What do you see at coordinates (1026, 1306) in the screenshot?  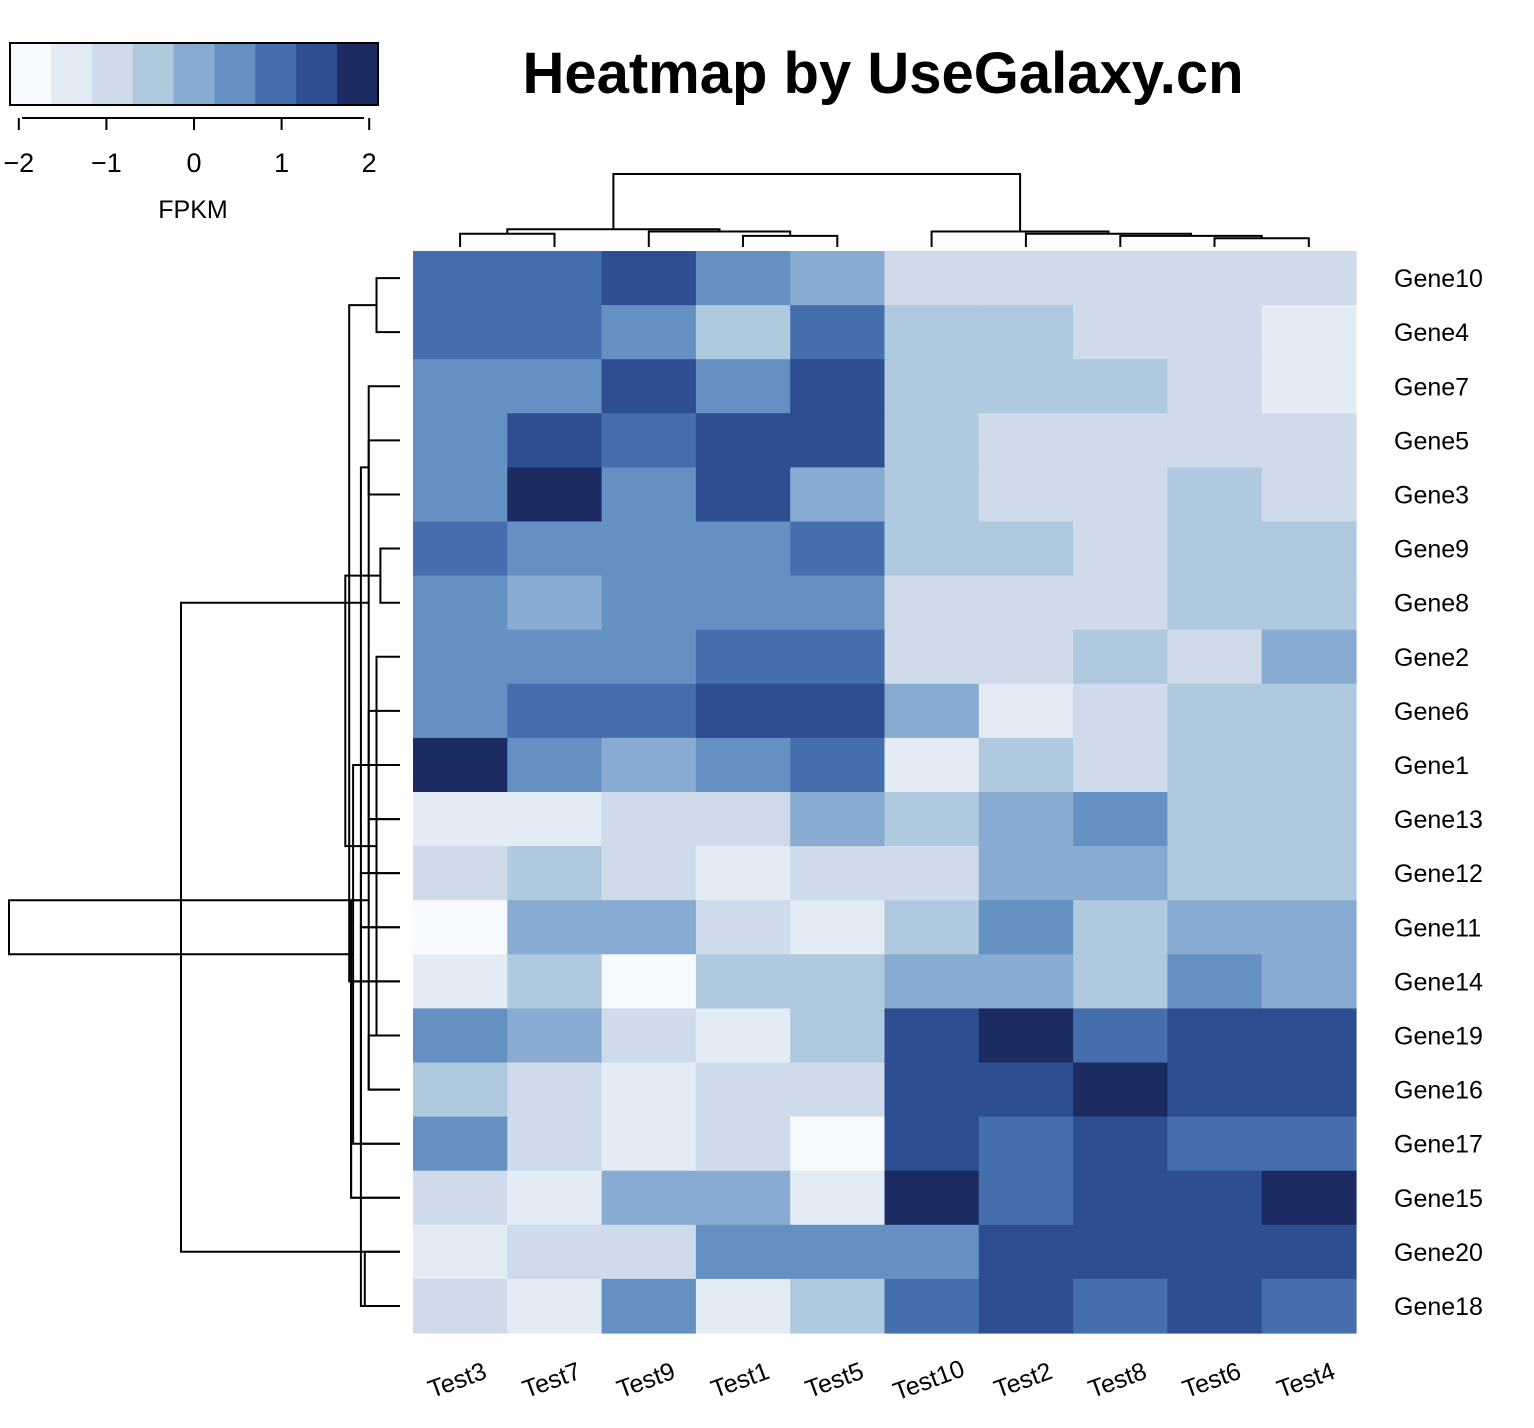 I see `heatmap-cell-gene18-test2` at bounding box center [1026, 1306].